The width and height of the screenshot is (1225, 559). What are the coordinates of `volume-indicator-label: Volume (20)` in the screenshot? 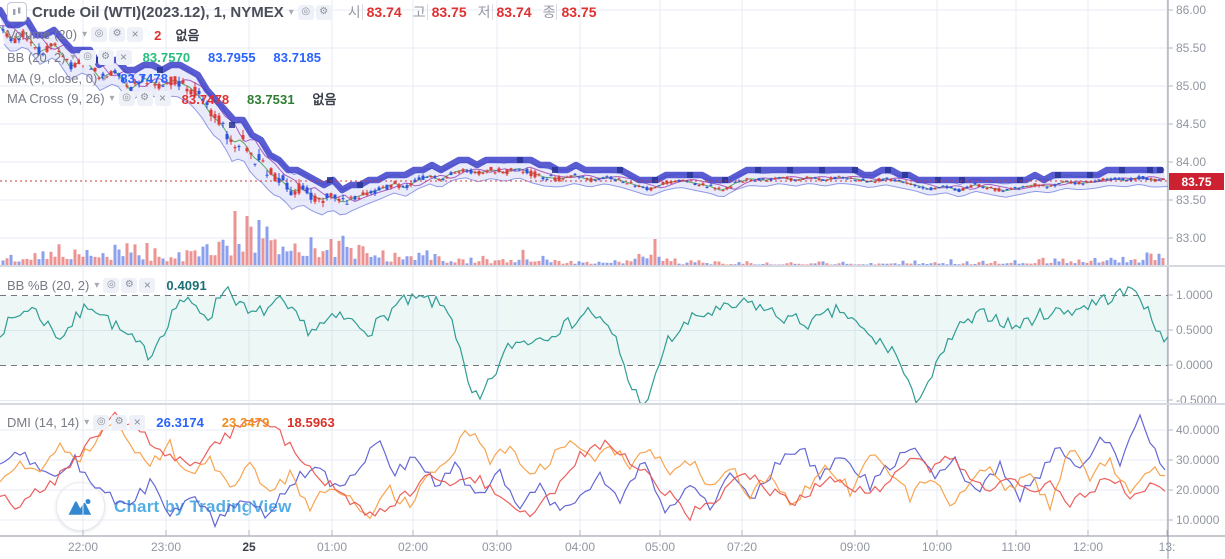 It's located at (42, 34).